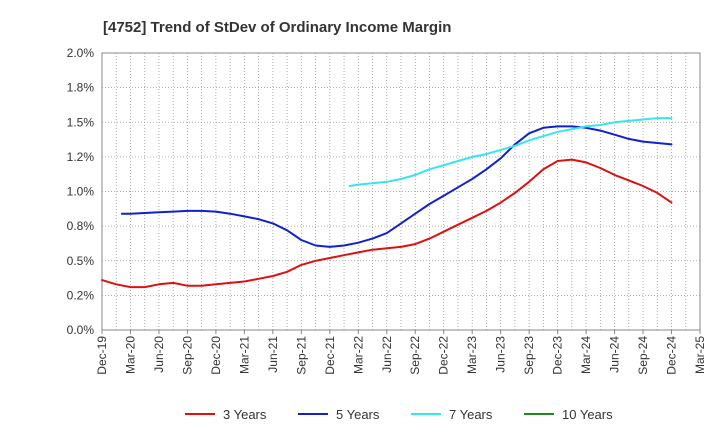 The width and height of the screenshot is (720, 440). I want to click on y-tick-label: 1.5%, so click(81, 122).